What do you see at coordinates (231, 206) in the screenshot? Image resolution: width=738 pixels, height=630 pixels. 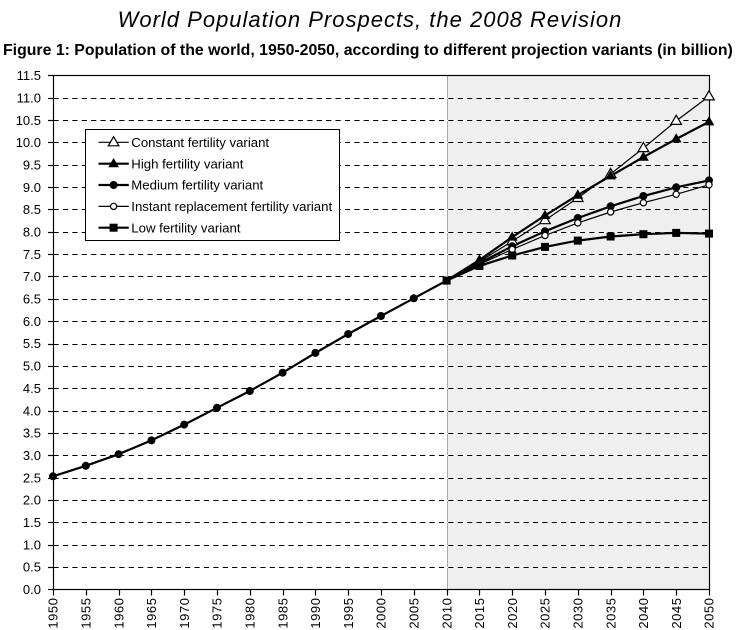 I see `svg-text:Instant replacement fertility: Instant replacement fertility variant` at bounding box center [231, 206].